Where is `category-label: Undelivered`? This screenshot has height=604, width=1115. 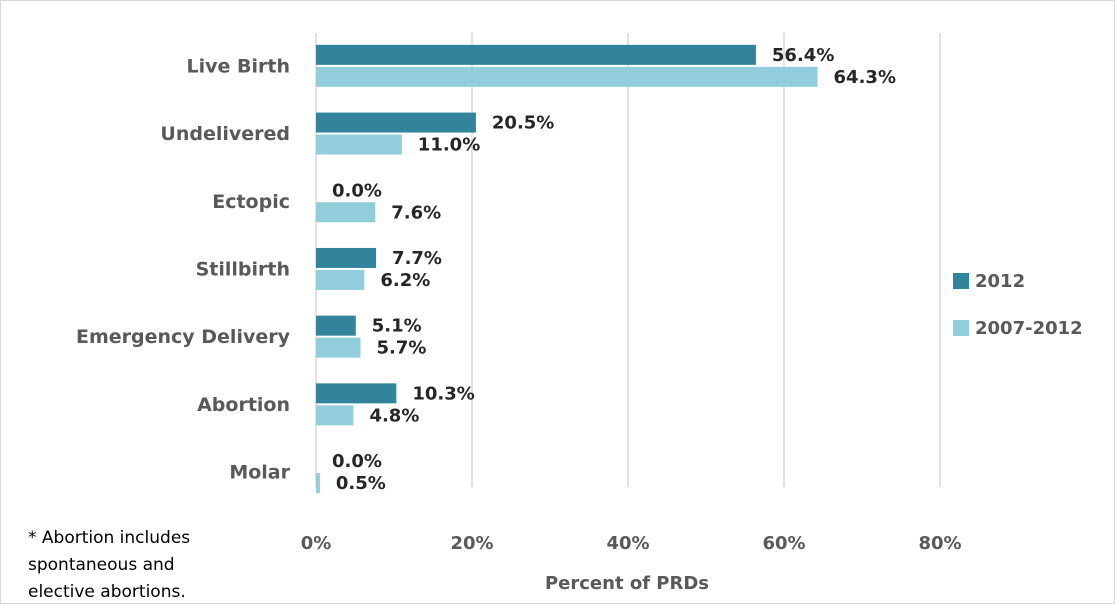
category-label: Undelivered is located at coordinates (225, 134).